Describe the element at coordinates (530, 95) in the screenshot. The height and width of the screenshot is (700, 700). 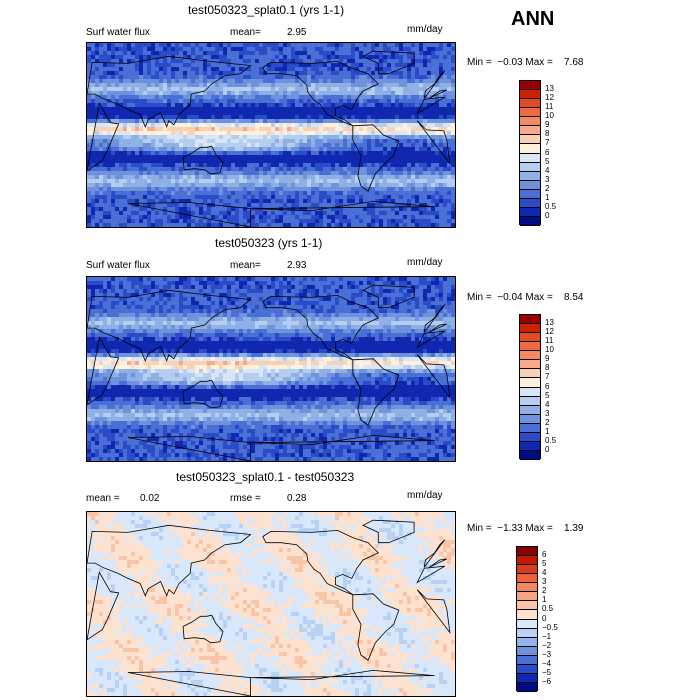
I see `colorbar-segment` at that location.